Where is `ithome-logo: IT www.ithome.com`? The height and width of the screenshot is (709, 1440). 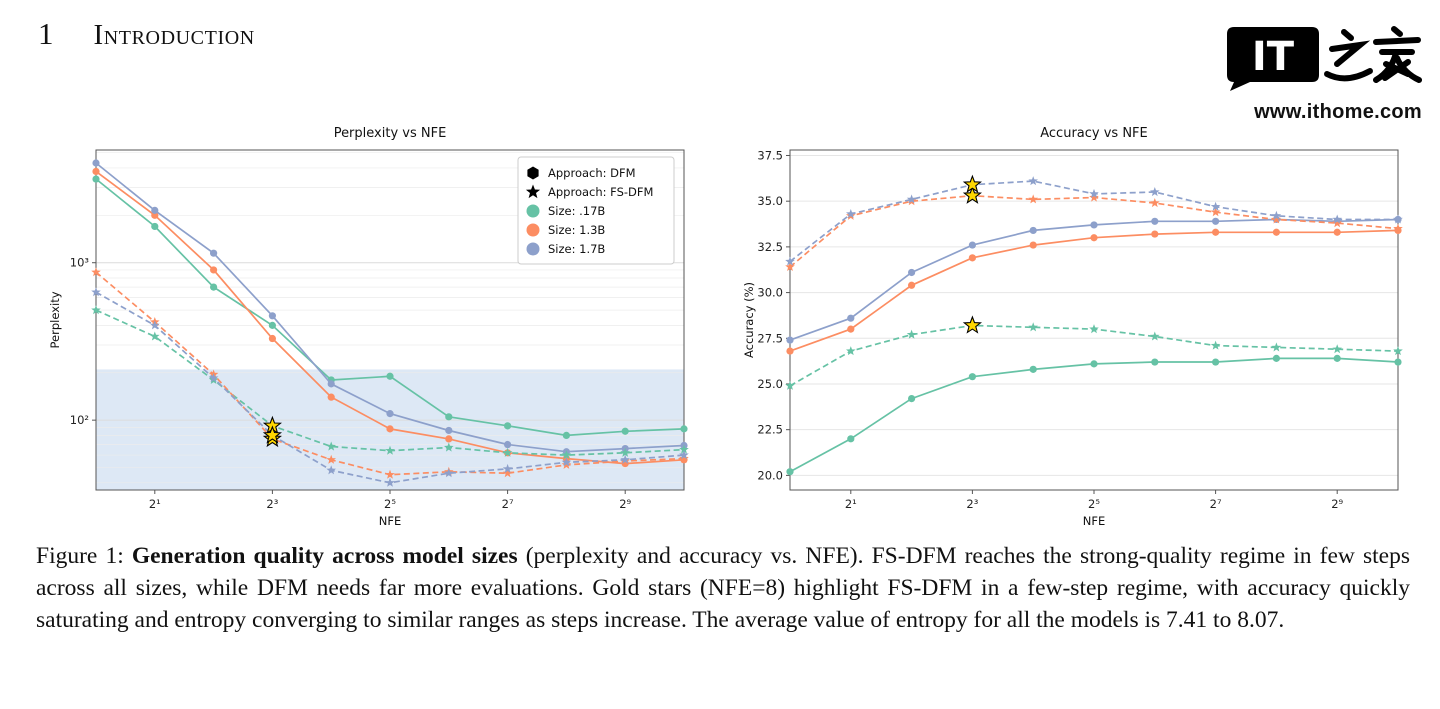 ithome-logo: IT www.ithome.com is located at coordinates (1323, 75).